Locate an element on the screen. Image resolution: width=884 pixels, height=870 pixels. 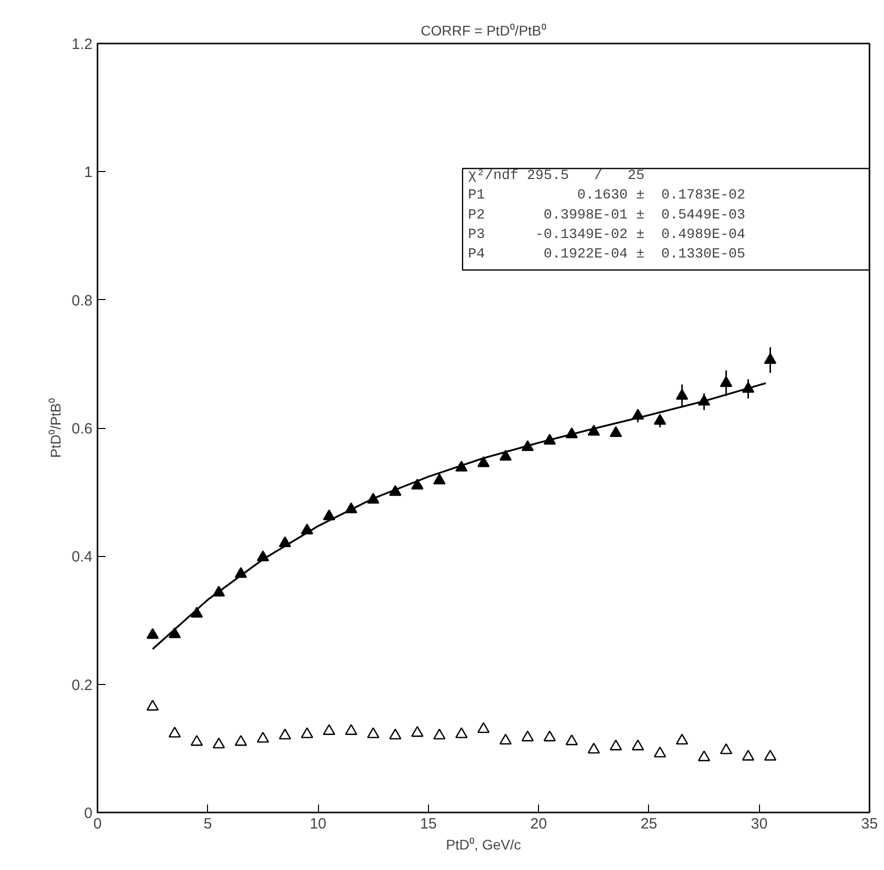
annotation: P2 0.3998E-01 ± 0.5449E-03 is located at coordinates (607, 215).